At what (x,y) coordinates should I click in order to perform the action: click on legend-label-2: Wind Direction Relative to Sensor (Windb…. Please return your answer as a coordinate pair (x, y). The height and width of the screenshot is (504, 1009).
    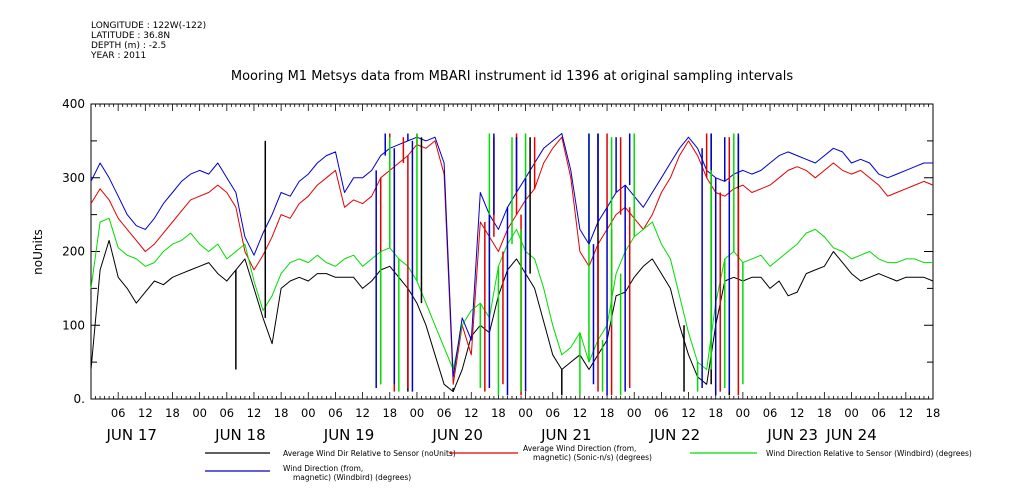
    Looking at the image, I should click on (869, 453).